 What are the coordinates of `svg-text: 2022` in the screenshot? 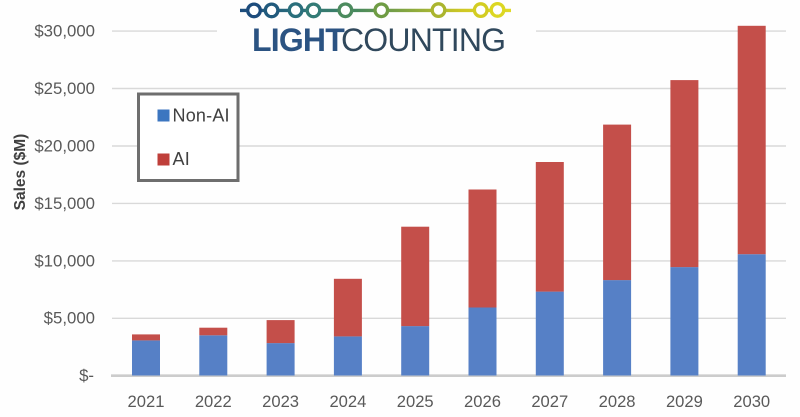 It's located at (213, 401).